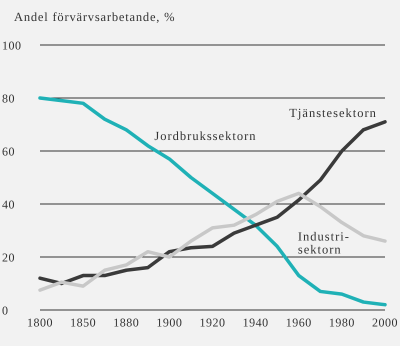  What do you see at coordinates (385, 323) in the screenshot?
I see `x-tick-label: 2000` at bounding box center [385, 323].